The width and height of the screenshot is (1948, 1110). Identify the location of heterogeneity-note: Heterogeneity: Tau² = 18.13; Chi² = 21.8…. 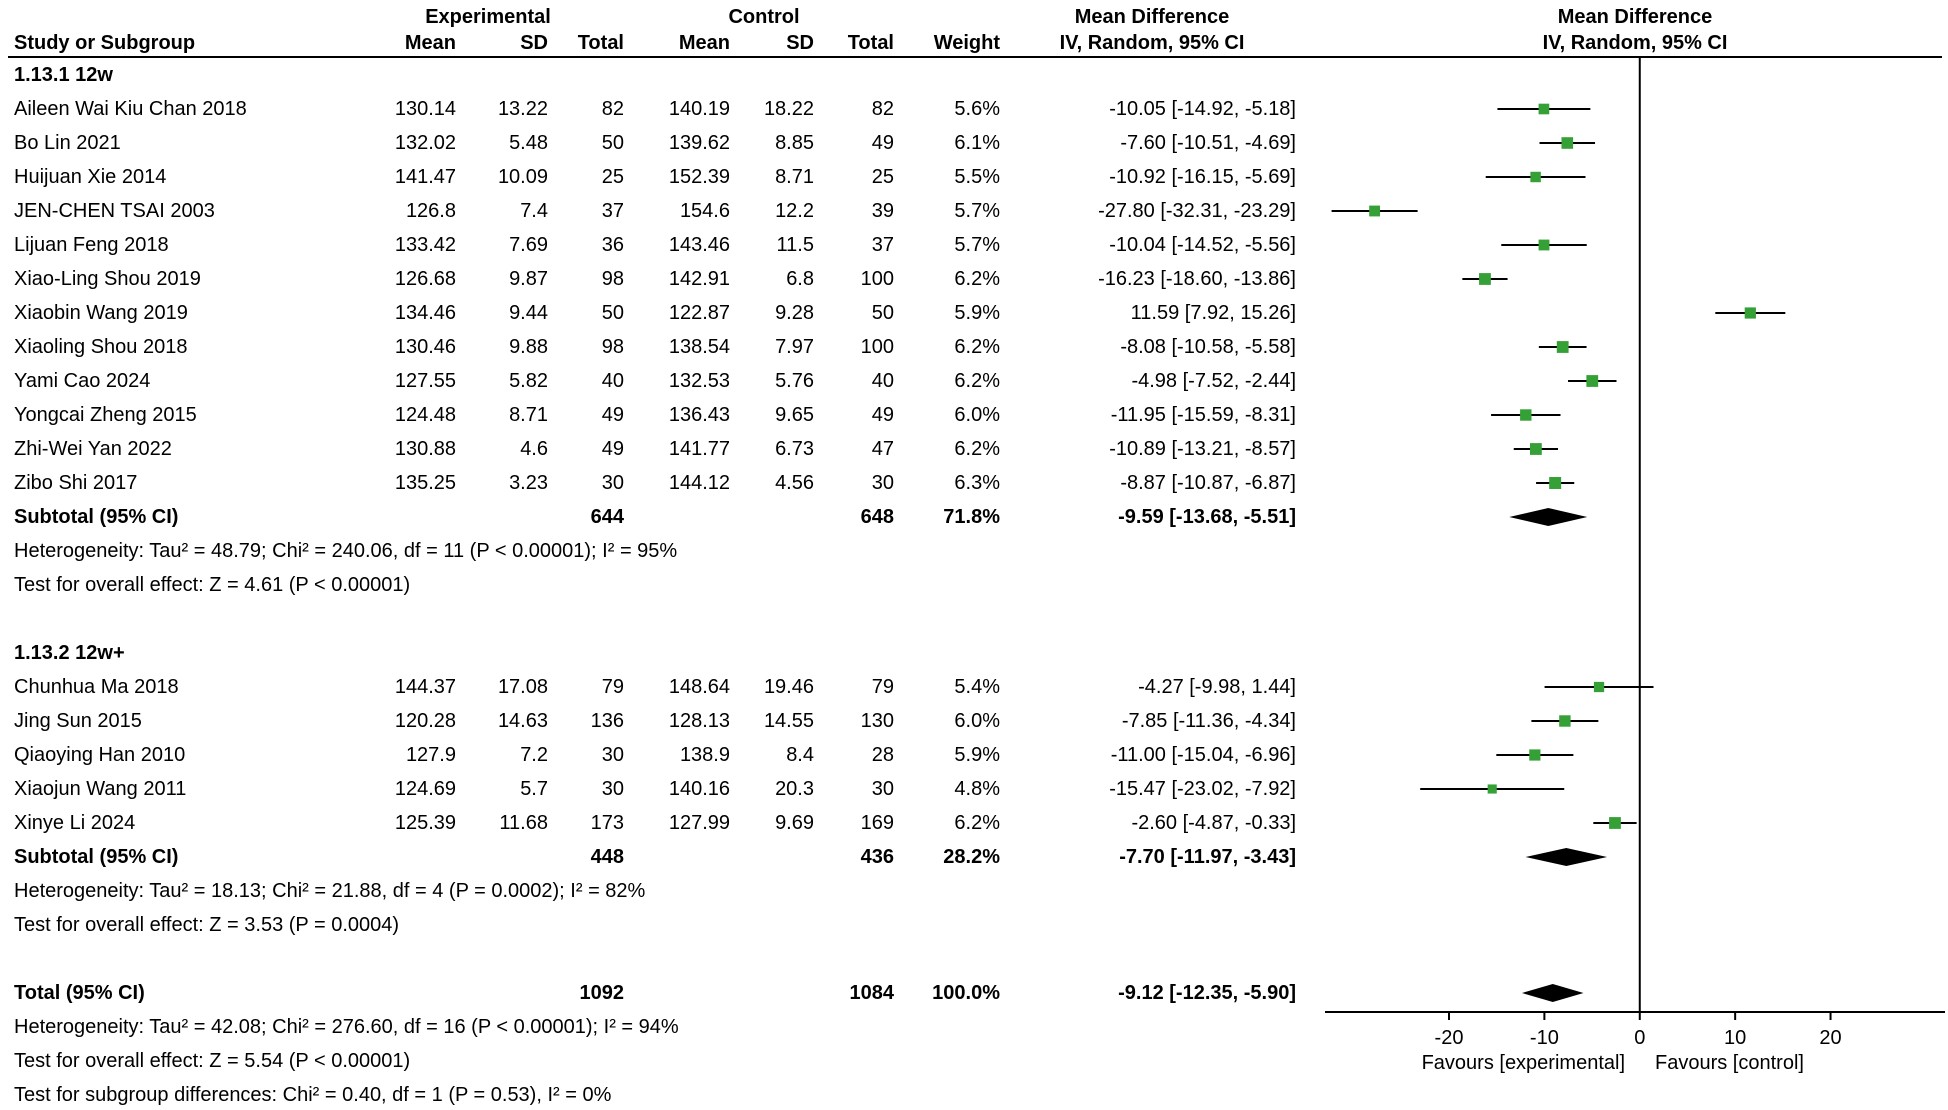
(974, 891).